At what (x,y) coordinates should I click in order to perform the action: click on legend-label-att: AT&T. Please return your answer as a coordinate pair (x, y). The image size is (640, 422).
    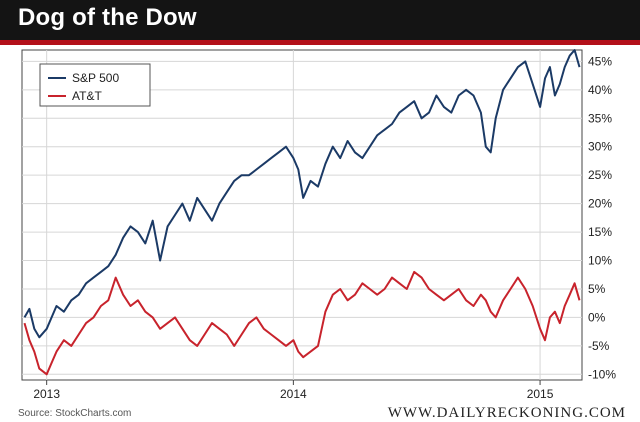
    Looking at the image, I should click on (87, 96).